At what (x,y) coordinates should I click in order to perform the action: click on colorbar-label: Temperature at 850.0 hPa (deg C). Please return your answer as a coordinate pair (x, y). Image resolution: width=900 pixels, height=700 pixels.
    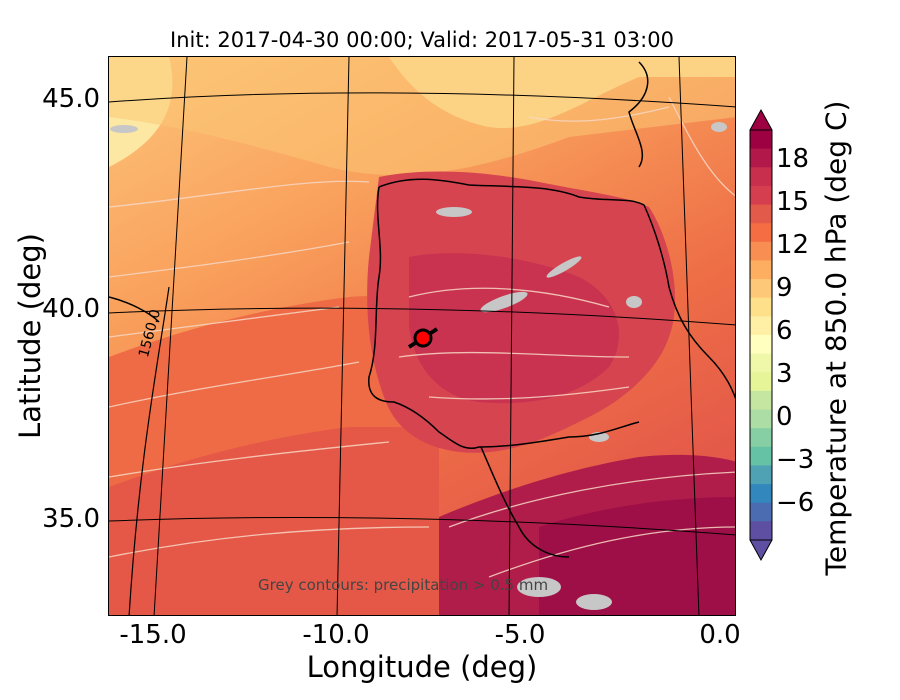
    Looking at the image, I should click on (836, 338).